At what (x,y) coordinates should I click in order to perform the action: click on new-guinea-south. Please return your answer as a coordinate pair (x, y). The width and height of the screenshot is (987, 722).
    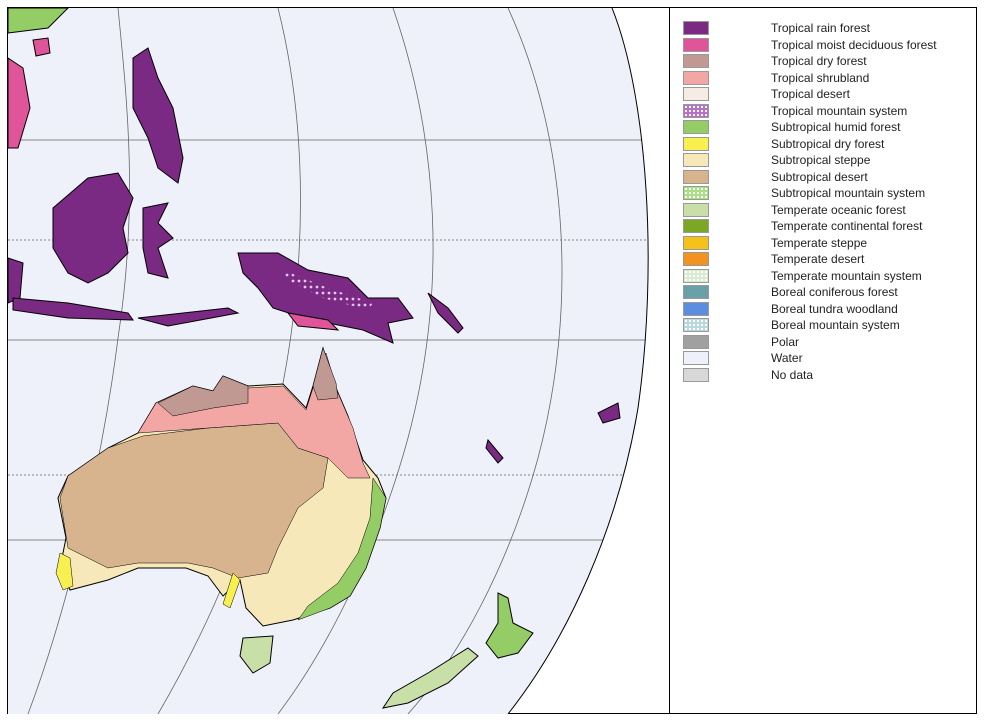
    Looking at the image, I should click on (313, 321).